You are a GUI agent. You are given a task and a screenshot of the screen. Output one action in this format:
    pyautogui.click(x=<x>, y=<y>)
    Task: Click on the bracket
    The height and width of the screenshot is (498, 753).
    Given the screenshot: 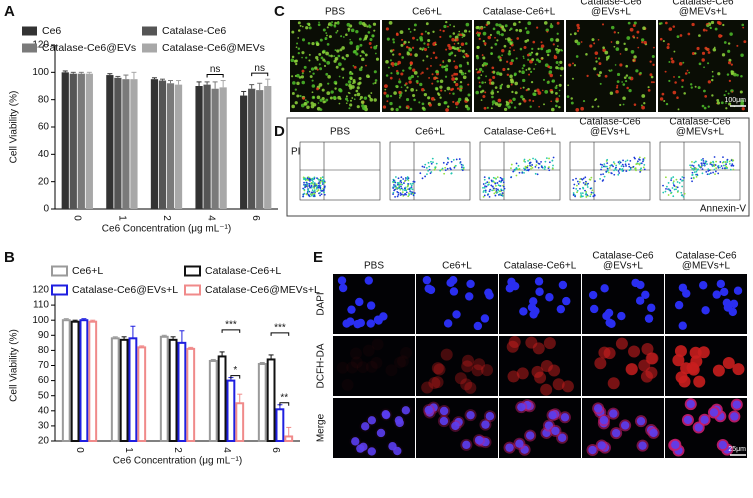 What is the action you would take?
    pyautogui.click(x=260, y=74)
    